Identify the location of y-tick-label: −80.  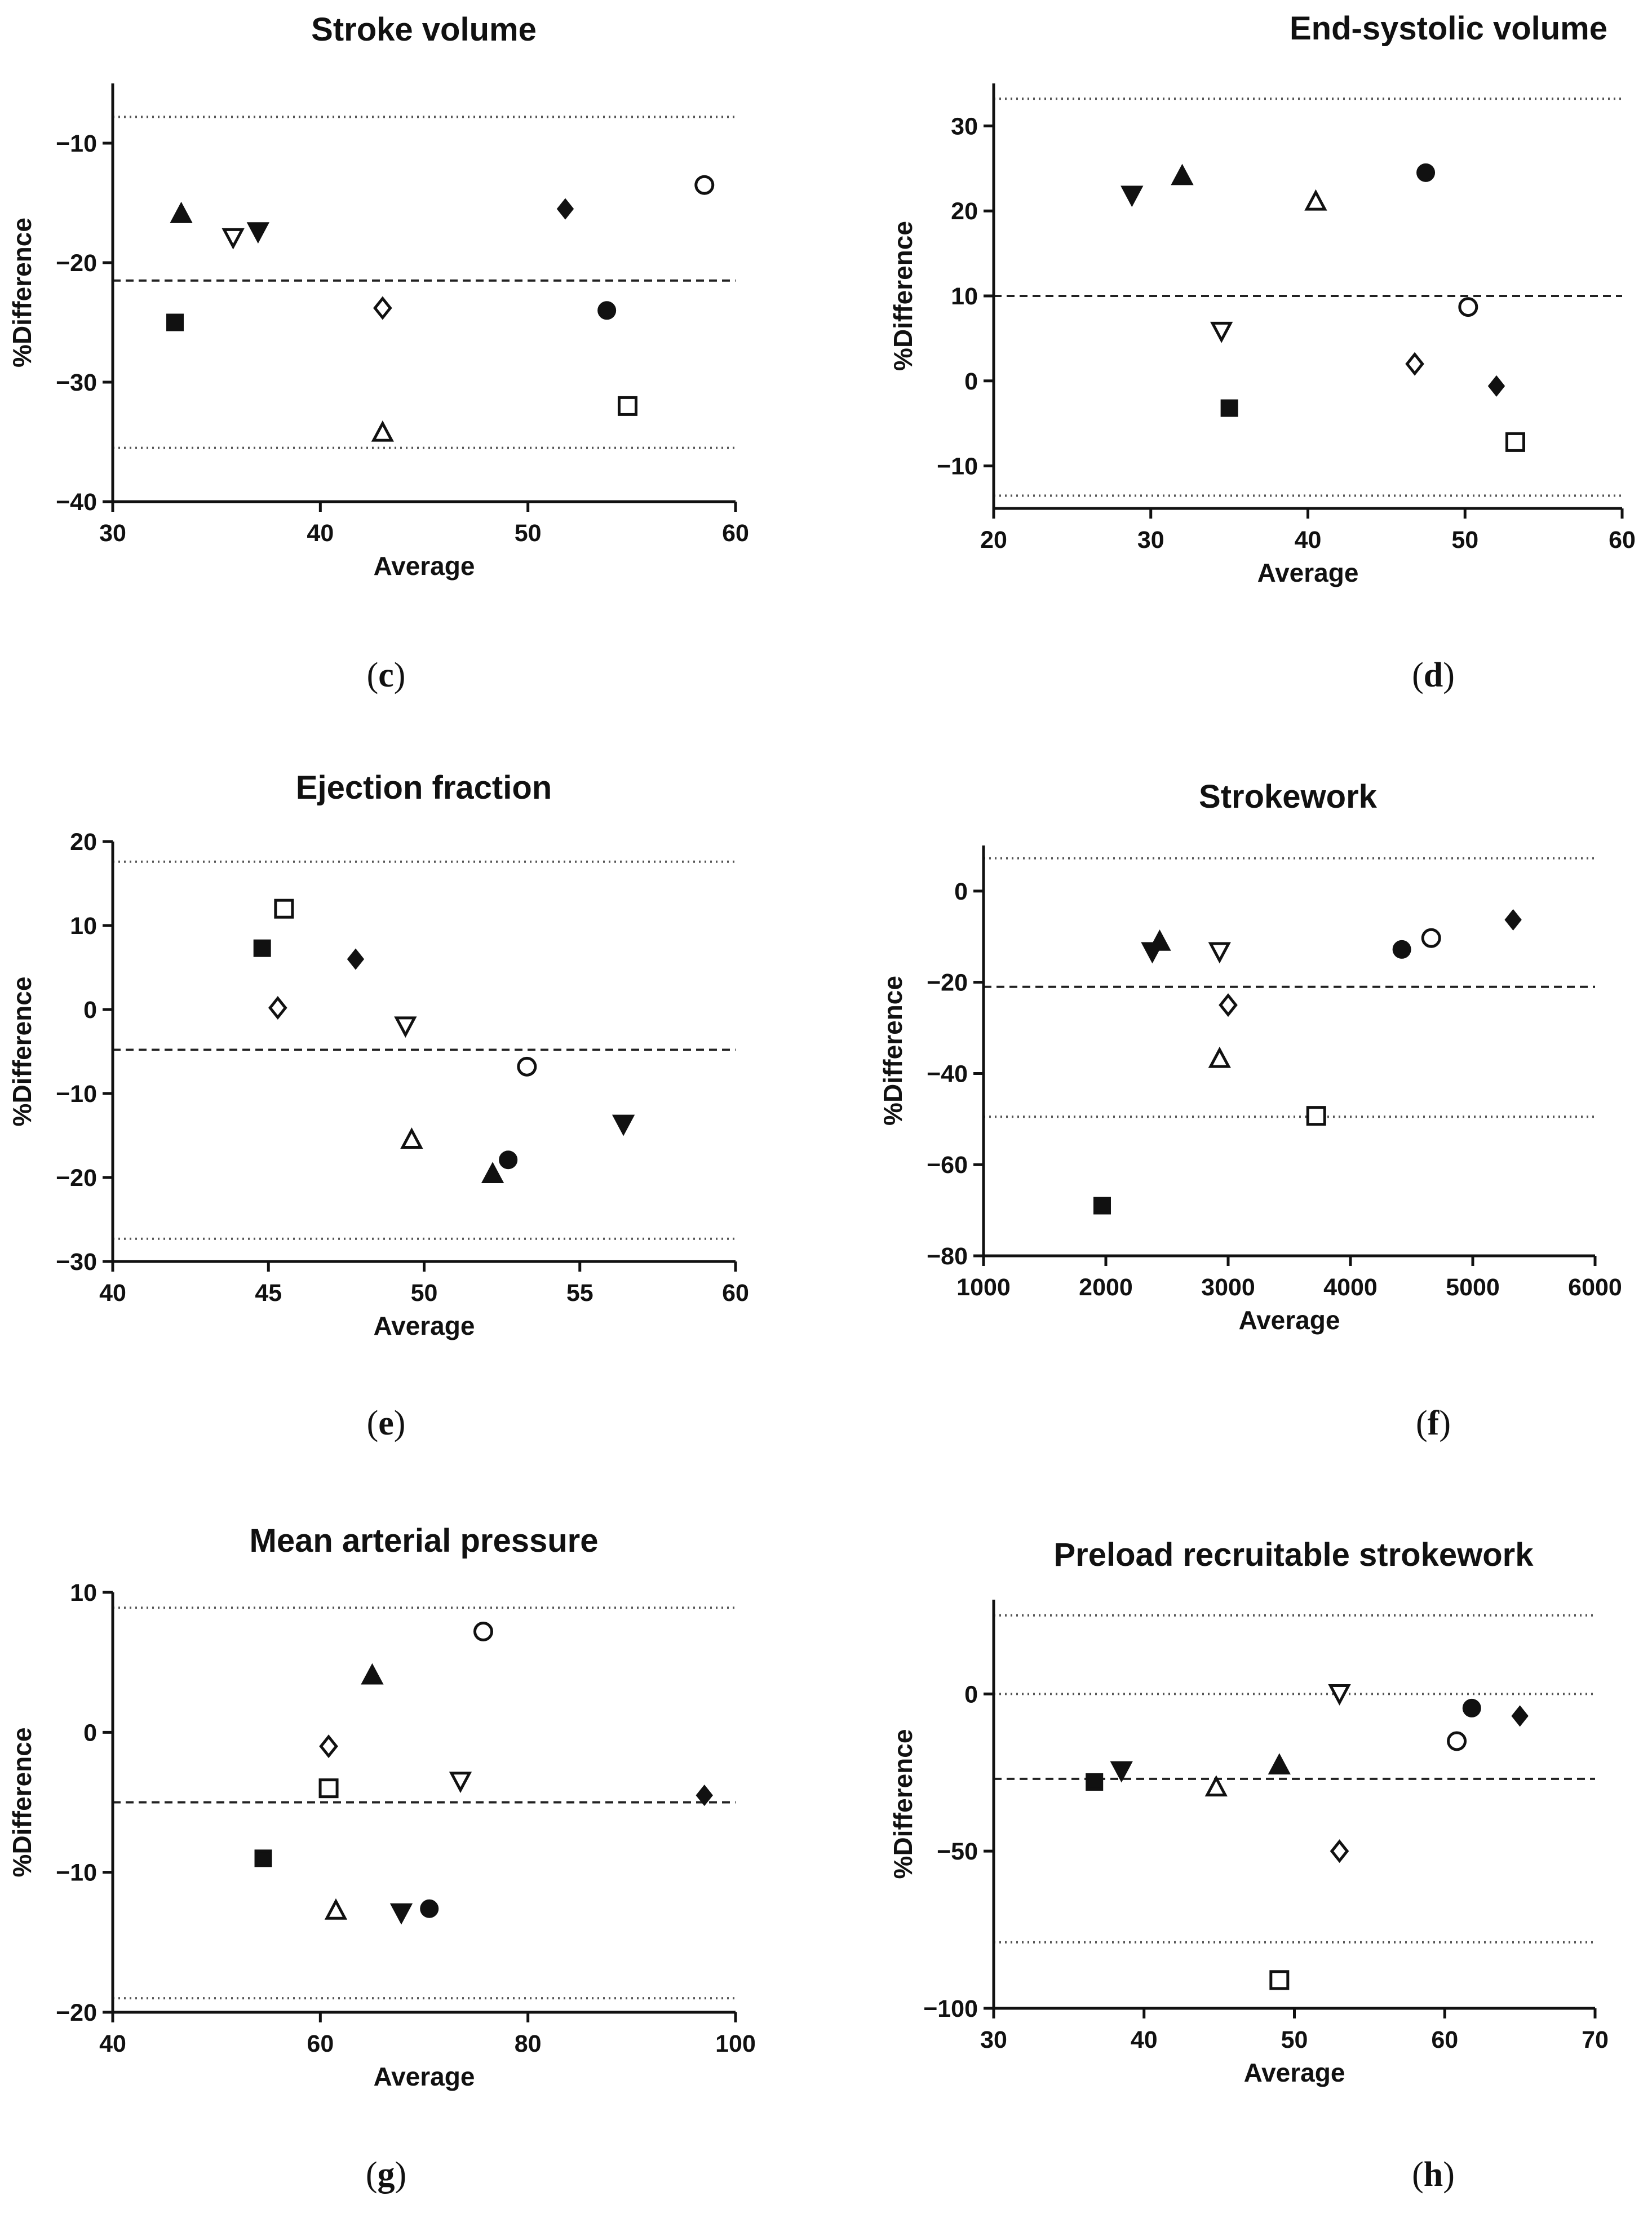
(948, 1256).